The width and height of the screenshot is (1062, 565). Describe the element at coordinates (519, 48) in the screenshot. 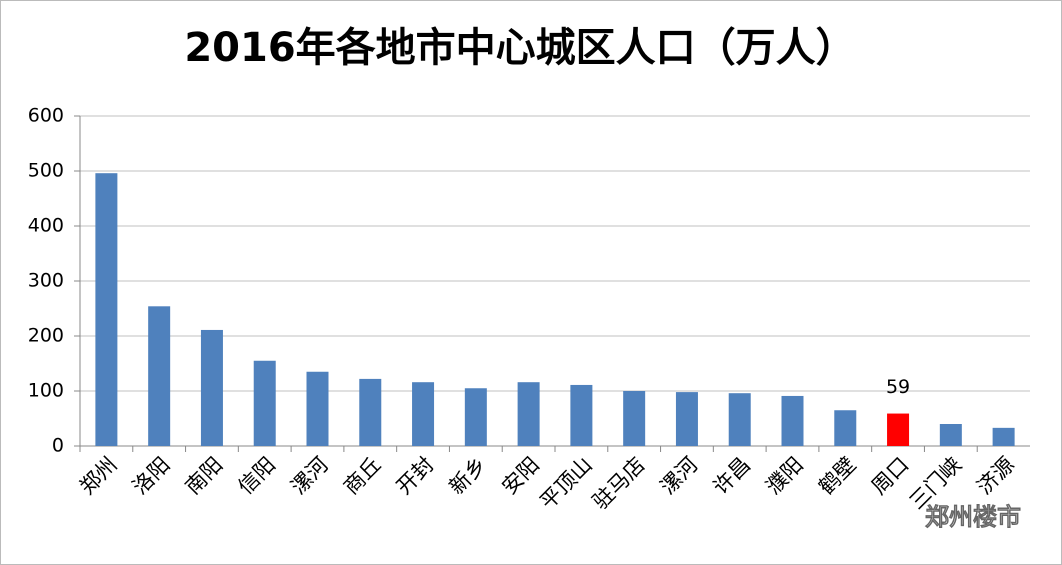

I see `chart-title: 2016年各地市中心城区人口（万人）` at that location.